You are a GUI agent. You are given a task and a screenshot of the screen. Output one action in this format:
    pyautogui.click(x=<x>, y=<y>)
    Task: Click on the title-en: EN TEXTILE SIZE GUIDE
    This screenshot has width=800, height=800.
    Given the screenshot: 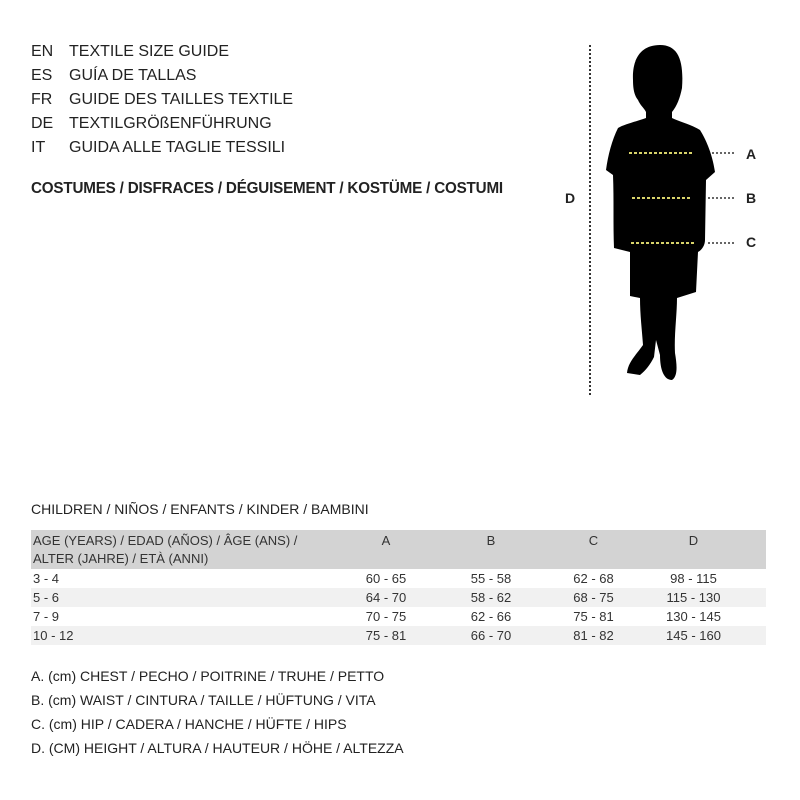 What is the action you would take?
    pyautogui.click(x=130, y=51)
    